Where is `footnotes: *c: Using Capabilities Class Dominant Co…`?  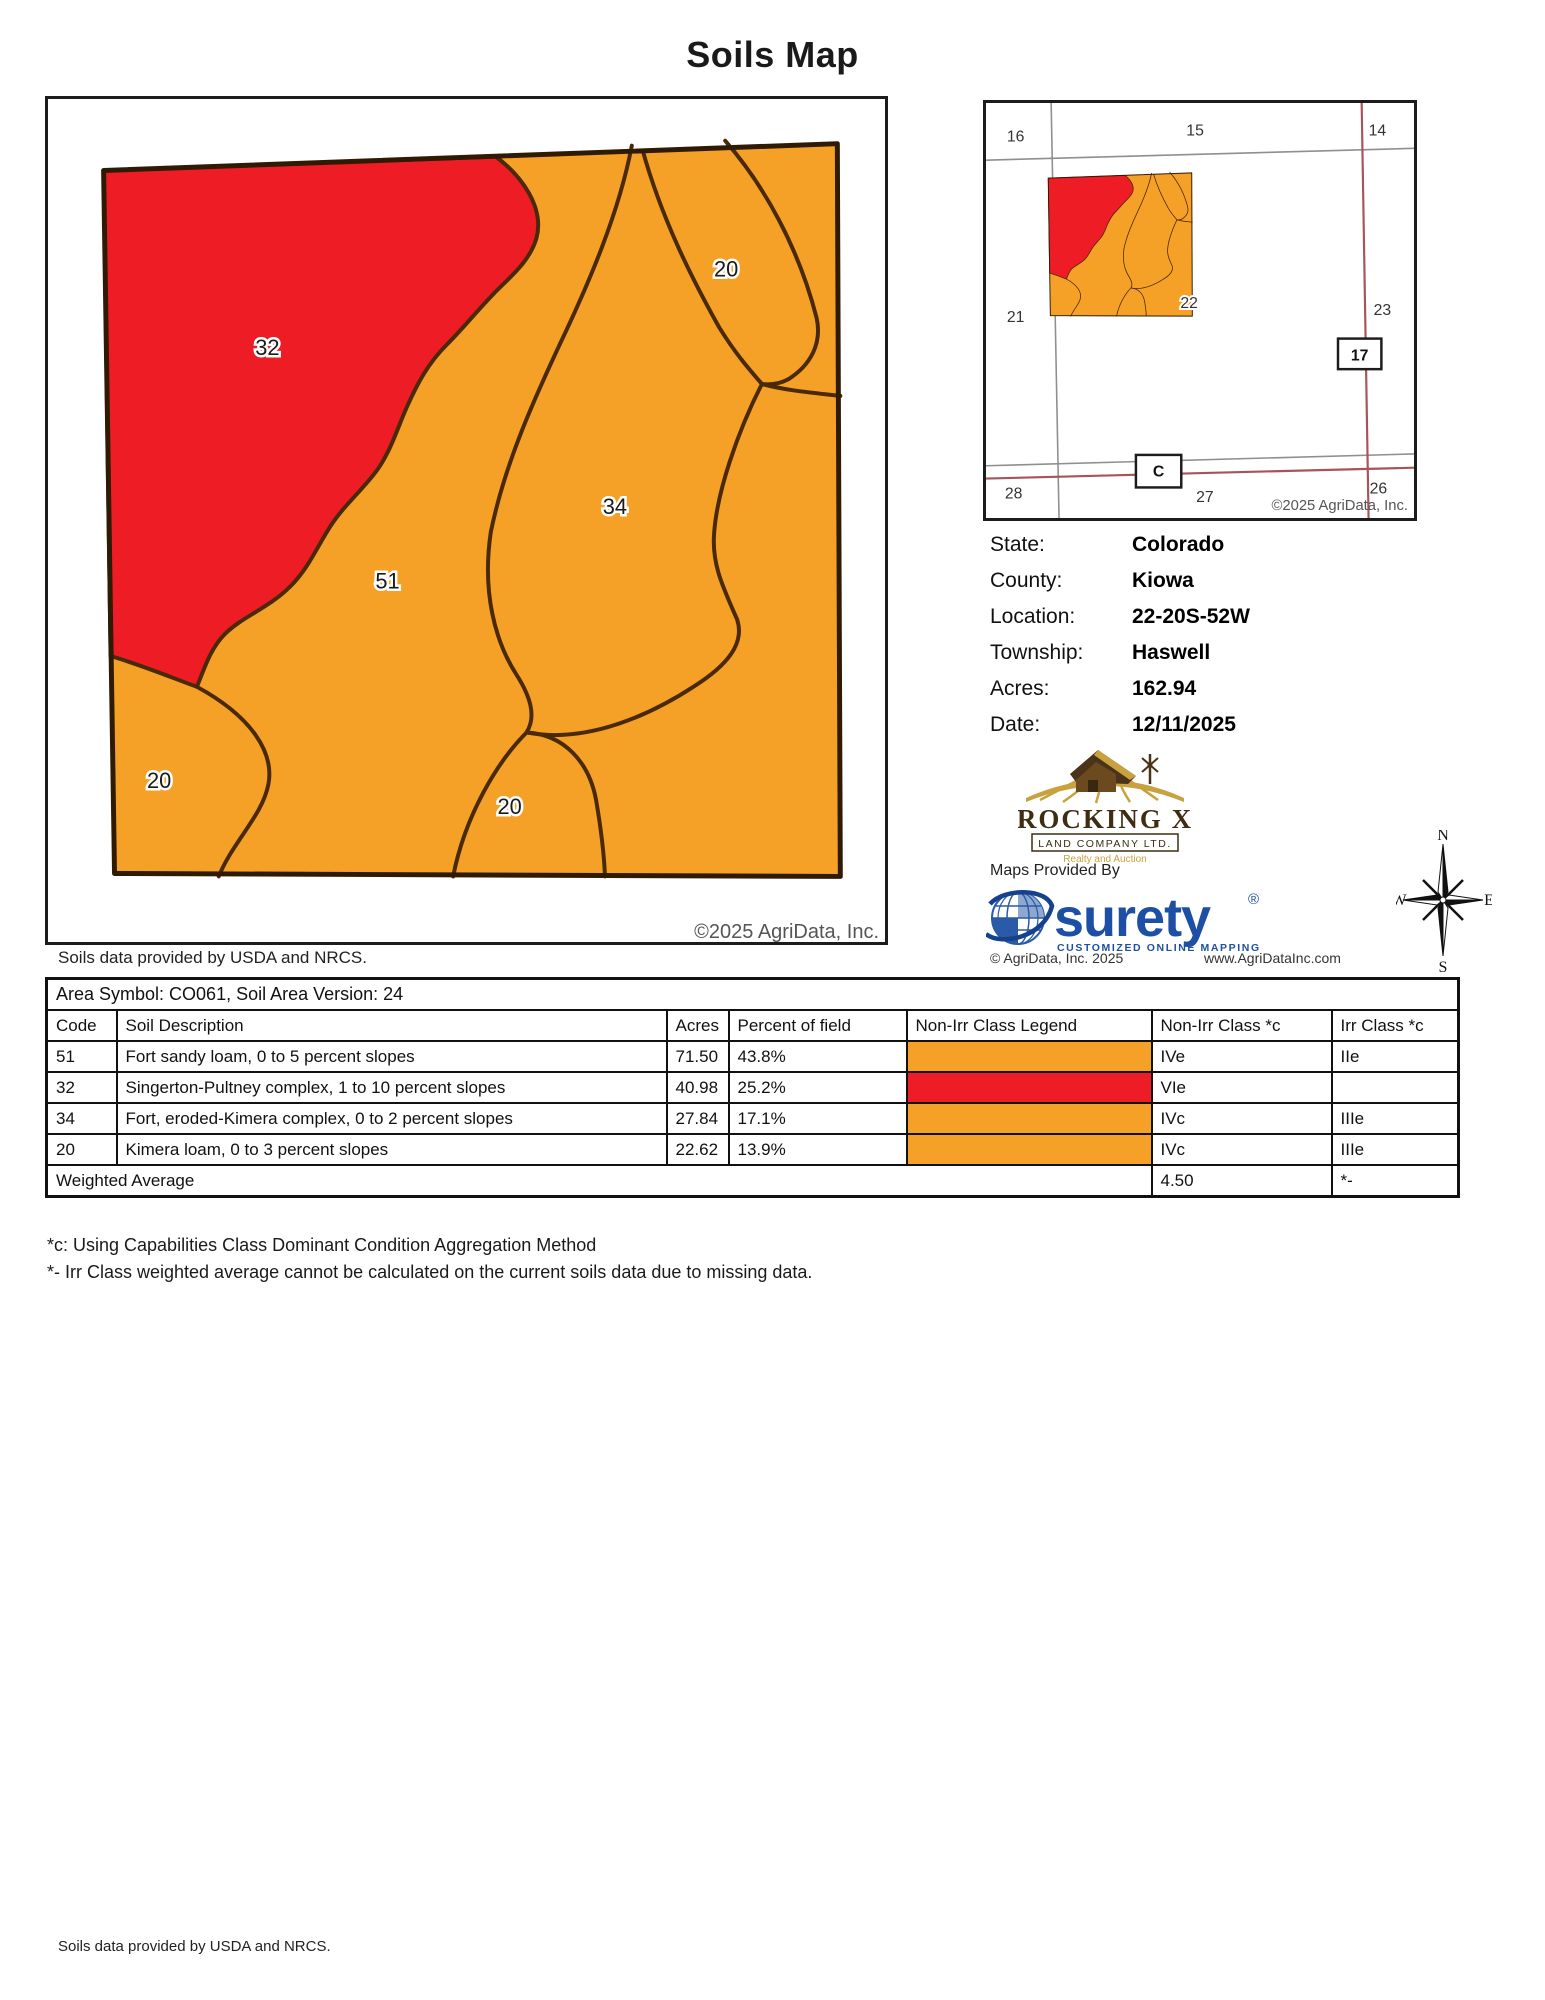
footnotes: *c: Using Capabilities Class Dominant Co… is located at coordinates (429, 1259).